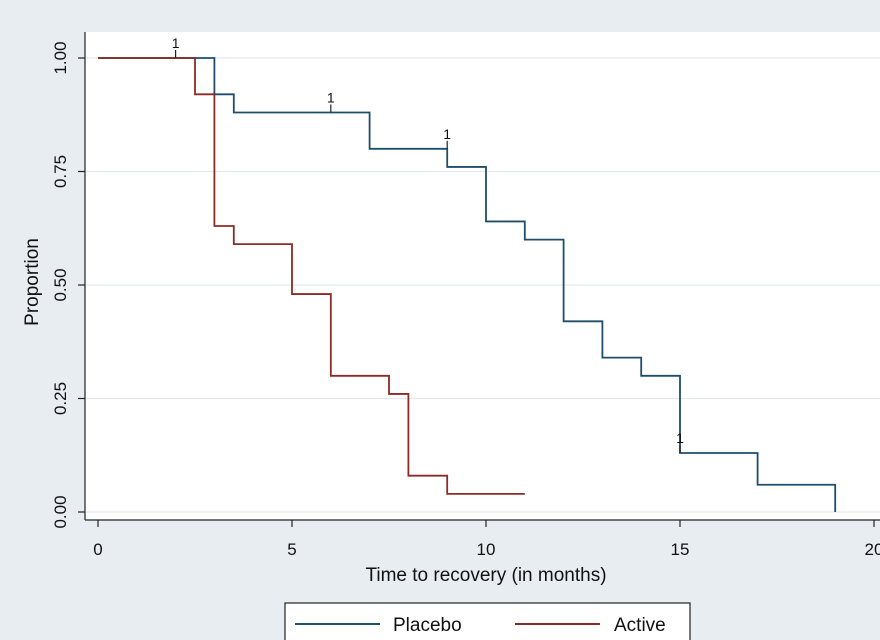 The height and width of the screenshot is (640, 880). Describe the element at coordinates (32, 282) in the screenshot. I see `y-axis-title: Proportion` at that location.